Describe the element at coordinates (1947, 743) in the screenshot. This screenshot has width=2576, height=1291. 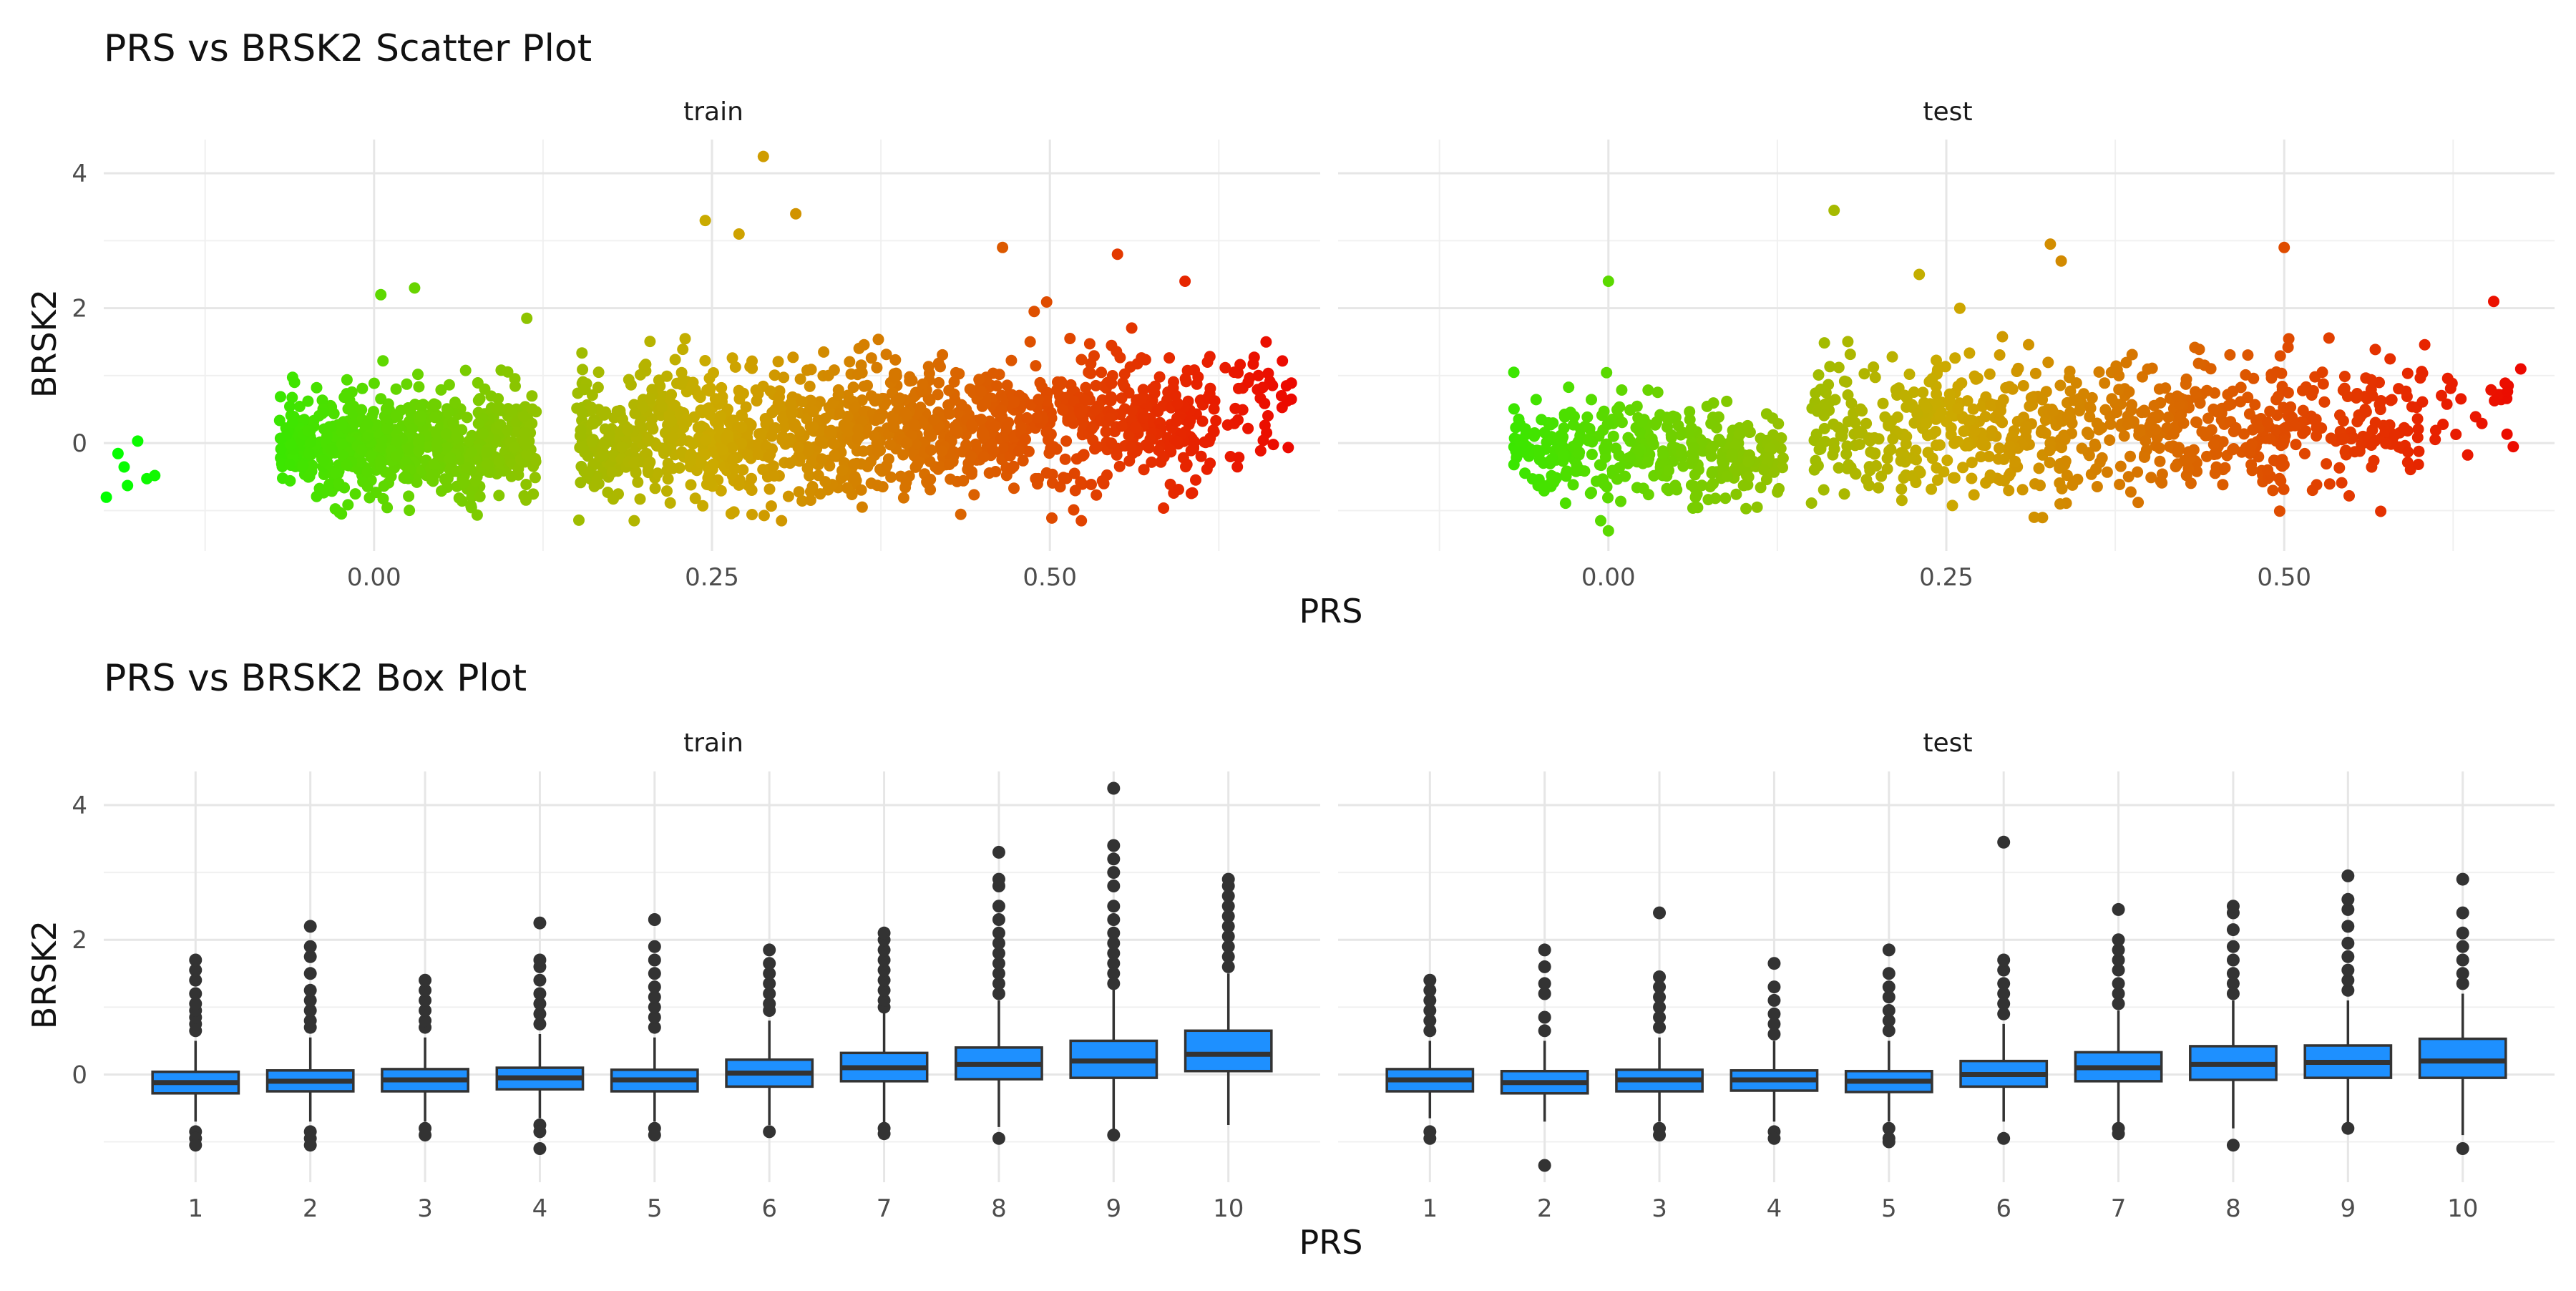
I see `box-facet-label-test: test` at that location.